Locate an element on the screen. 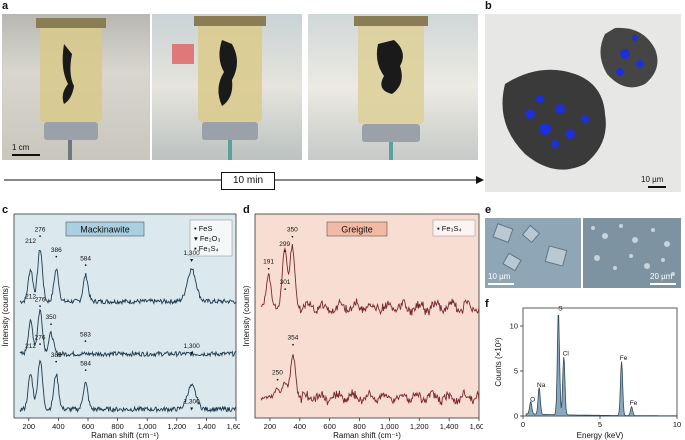 This screenshot has width=685, height=440. vial-illustration is located at coordinates (71, 89).